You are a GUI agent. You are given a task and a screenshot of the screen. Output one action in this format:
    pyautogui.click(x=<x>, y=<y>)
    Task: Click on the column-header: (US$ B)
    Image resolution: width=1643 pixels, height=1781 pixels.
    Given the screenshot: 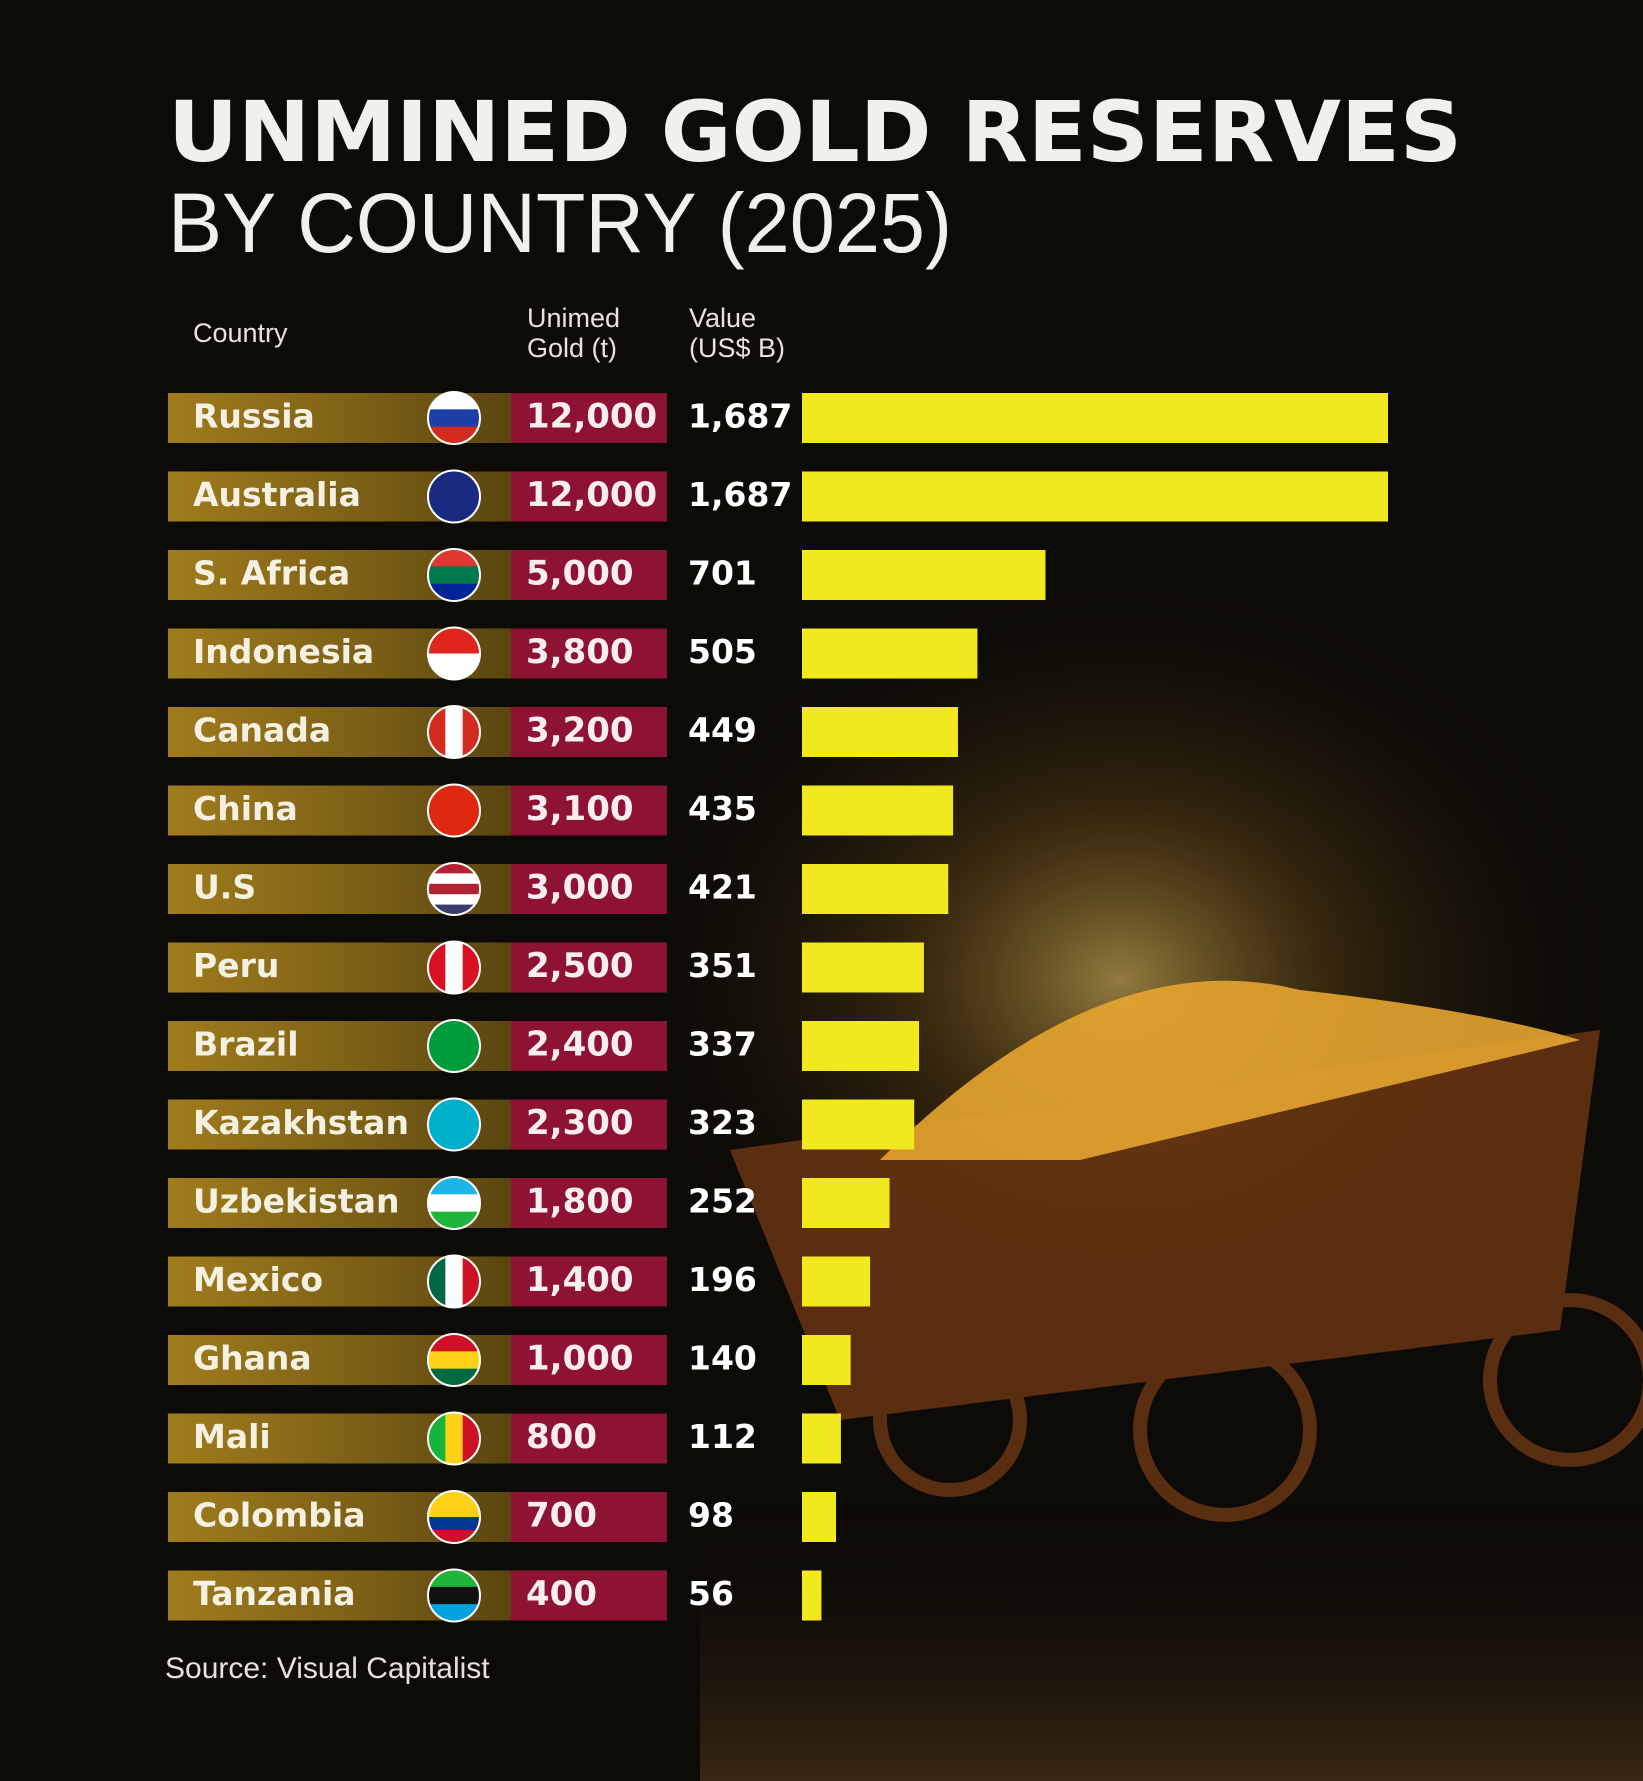 What is the action you would take?
    pyautogui.click(x=737, y=348)
    